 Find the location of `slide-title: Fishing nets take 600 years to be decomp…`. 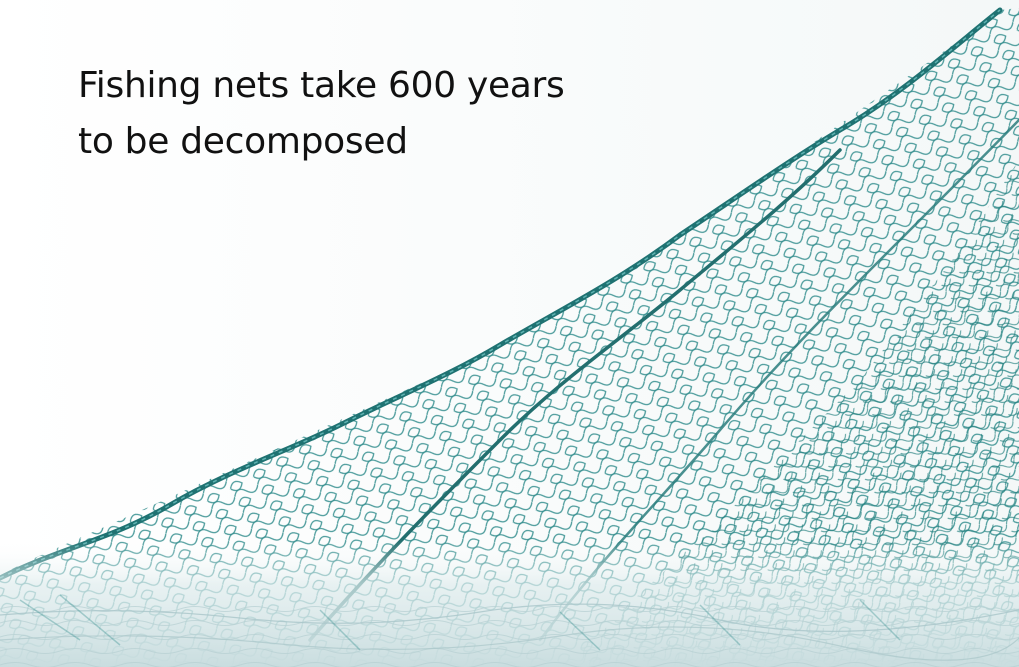

slide-title: Fishing nets take 600 years to be decomp… is located at coordinates (358, 114).